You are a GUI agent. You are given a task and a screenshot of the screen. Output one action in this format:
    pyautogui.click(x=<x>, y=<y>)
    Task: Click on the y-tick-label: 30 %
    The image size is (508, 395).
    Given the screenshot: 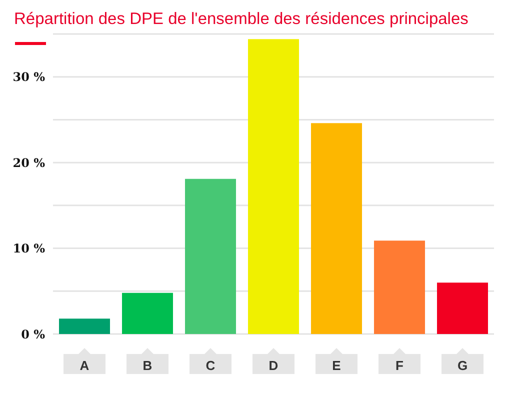 What is the action you would take?
    pyautogui.click(x=29, y=77)
    